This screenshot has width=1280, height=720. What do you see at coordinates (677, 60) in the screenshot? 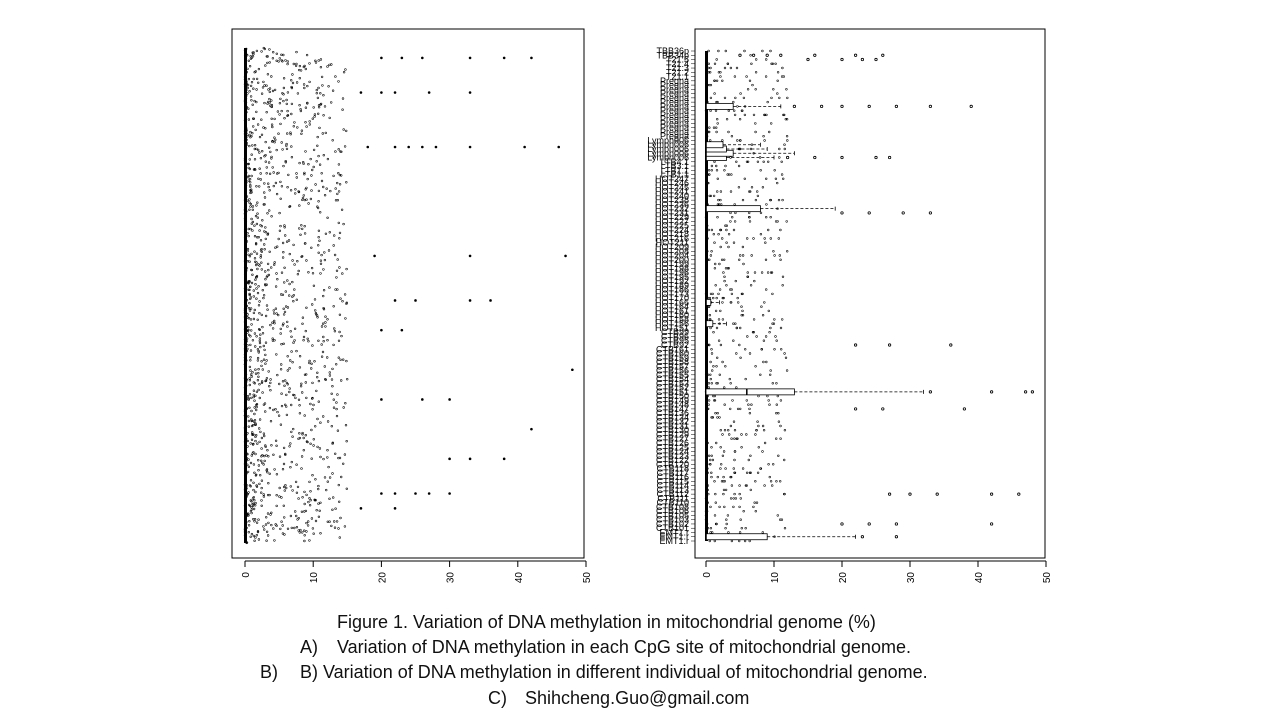
I see `panel-b-category-label-113: T21.5` at bounding box center [677, 60].